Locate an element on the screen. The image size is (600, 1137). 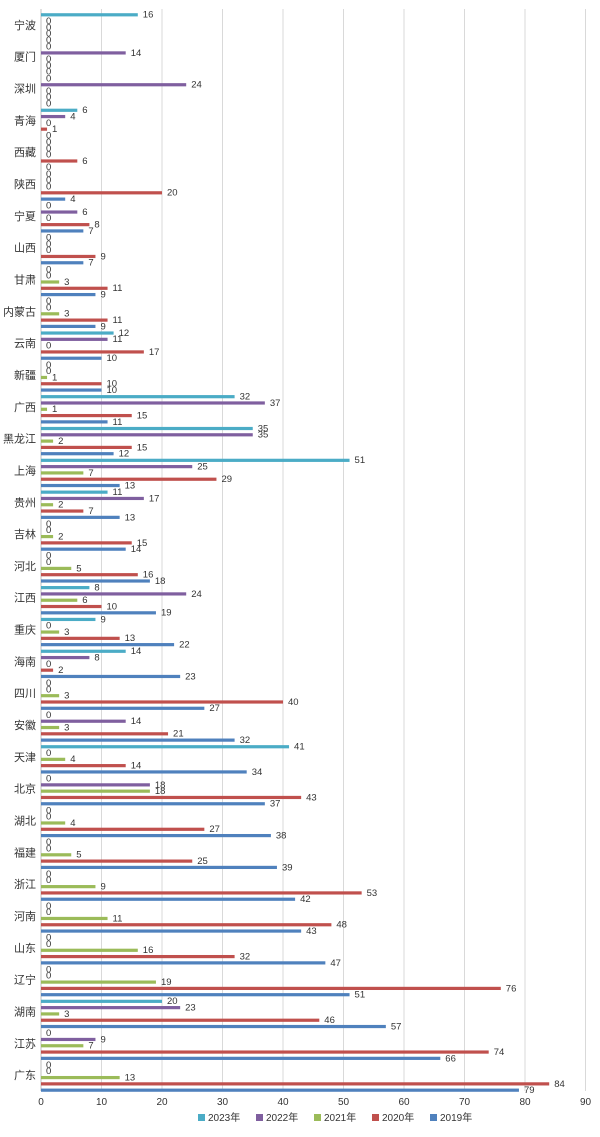
data-label: 40 is located at coordinates (293, 702).